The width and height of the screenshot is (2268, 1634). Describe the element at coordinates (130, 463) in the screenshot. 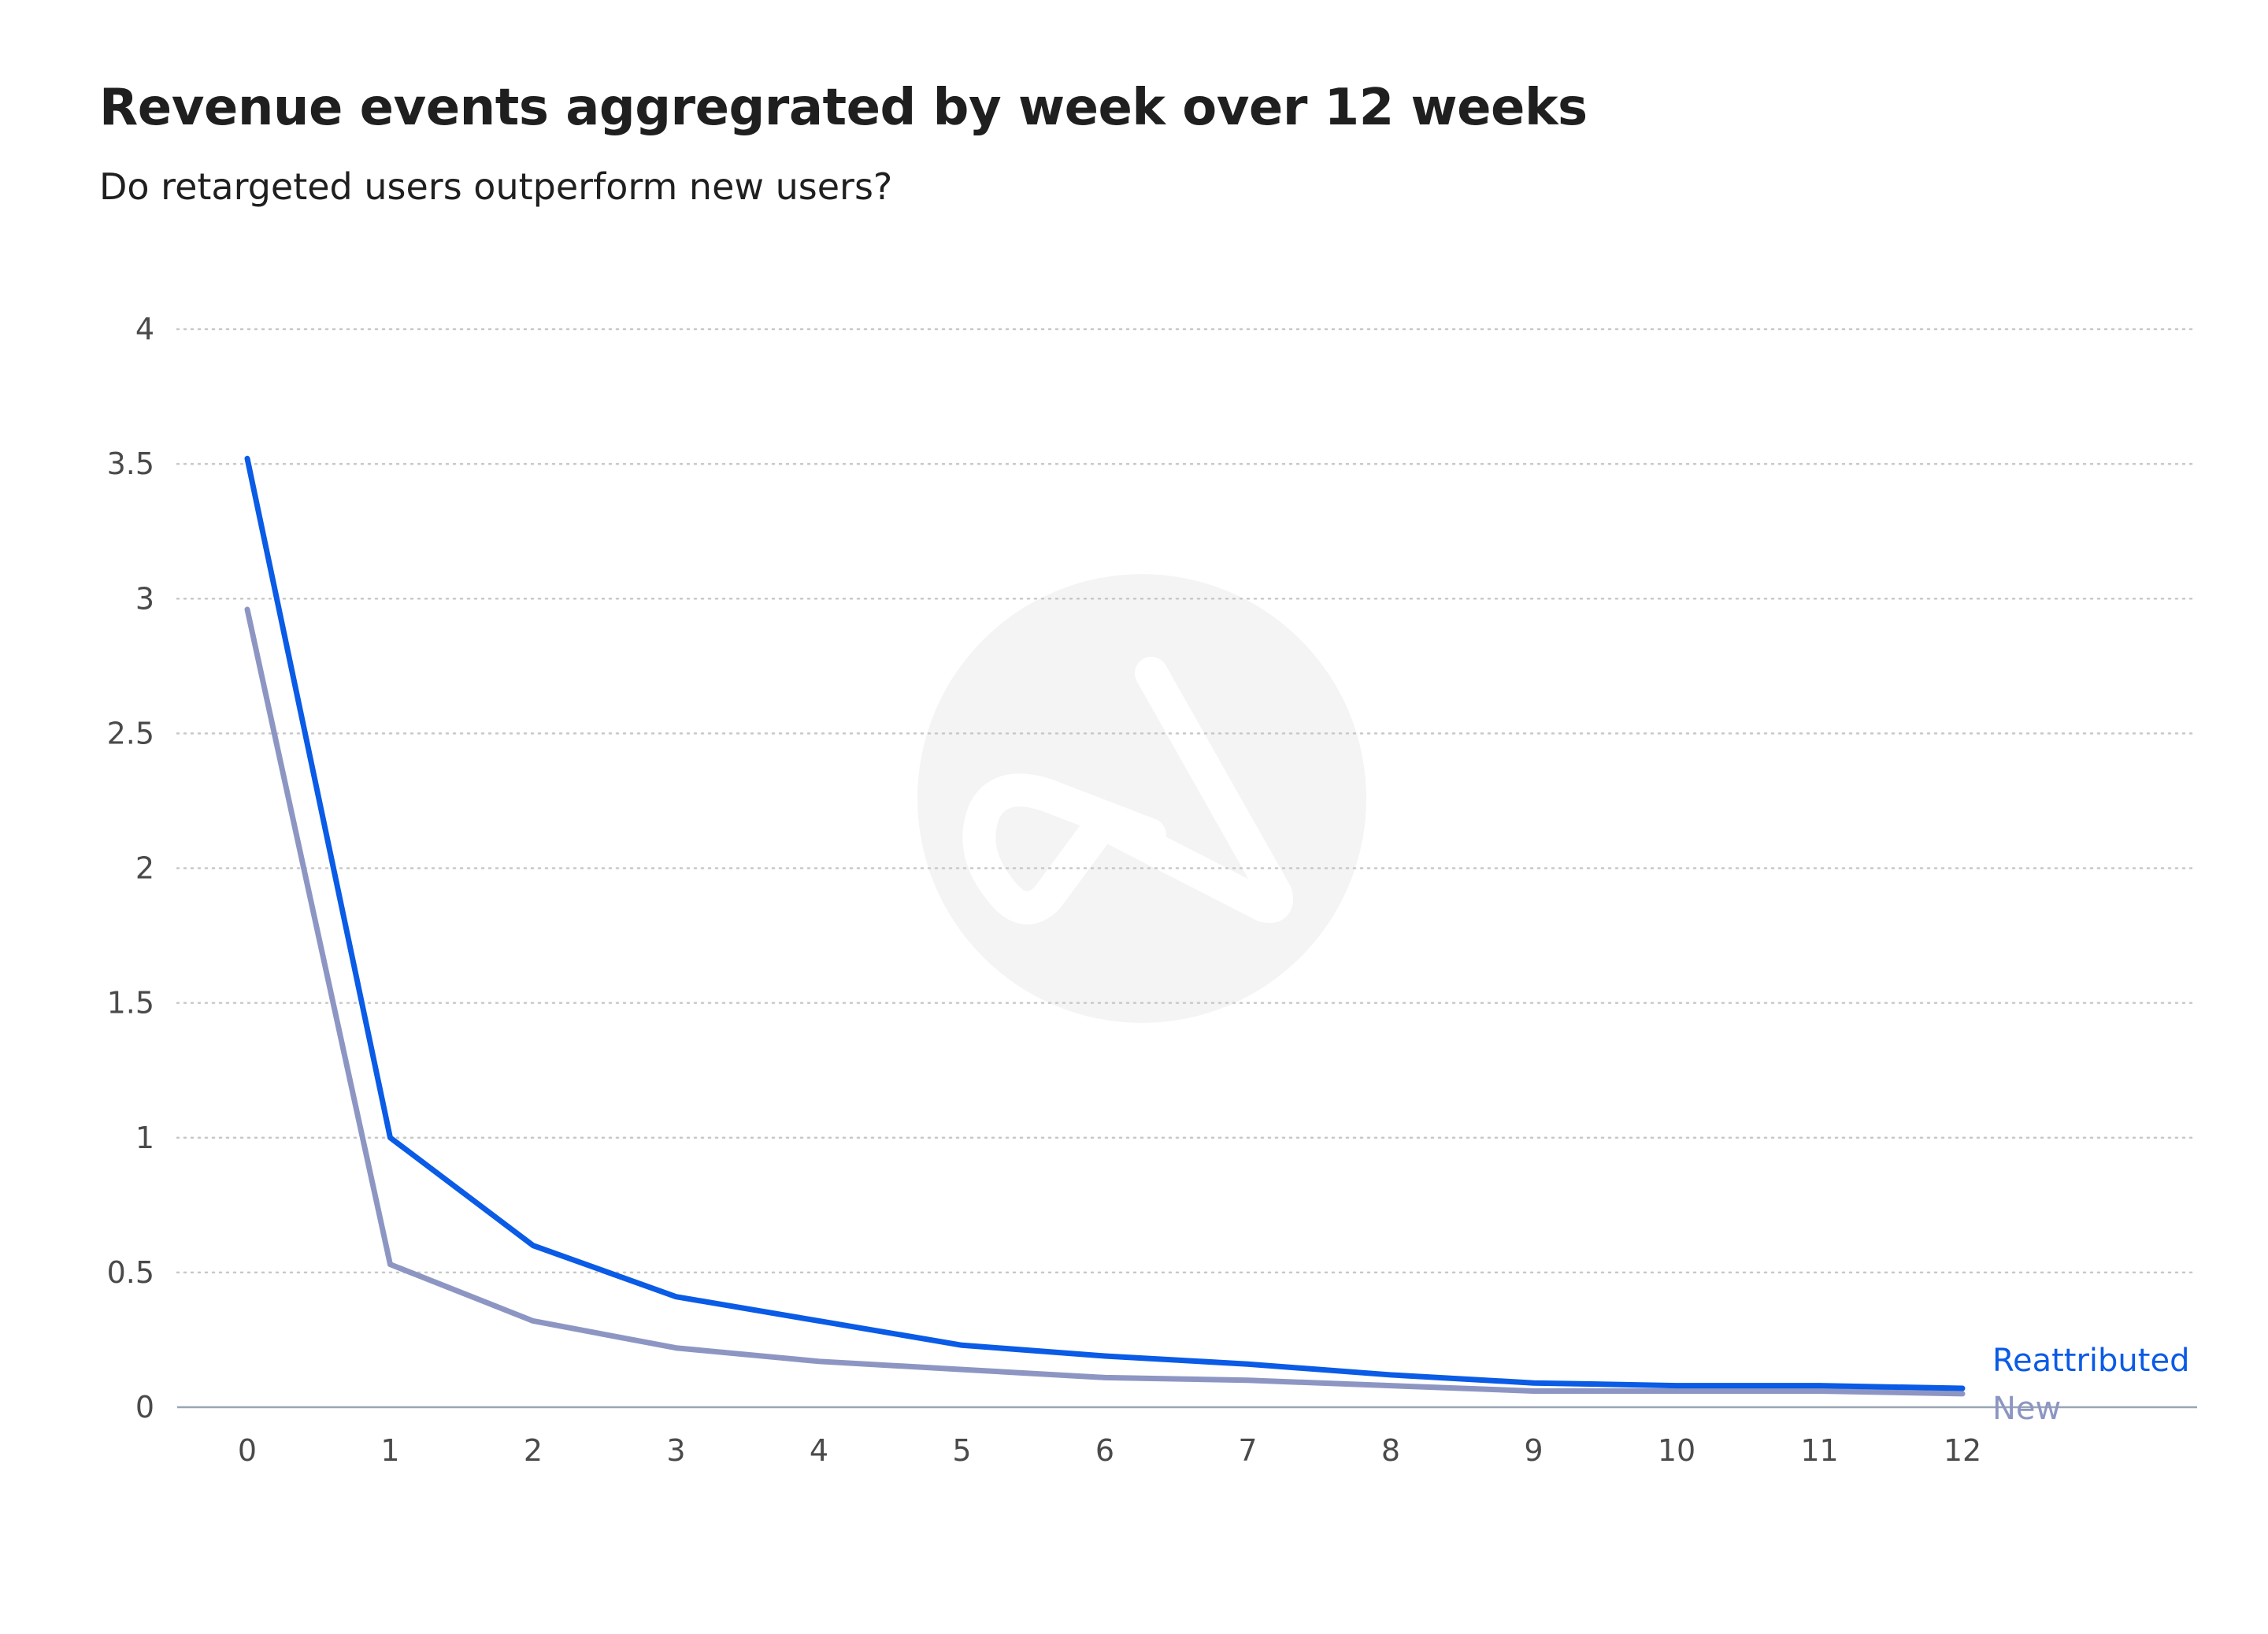

I see `y-tick-label: 3.5` at that location.